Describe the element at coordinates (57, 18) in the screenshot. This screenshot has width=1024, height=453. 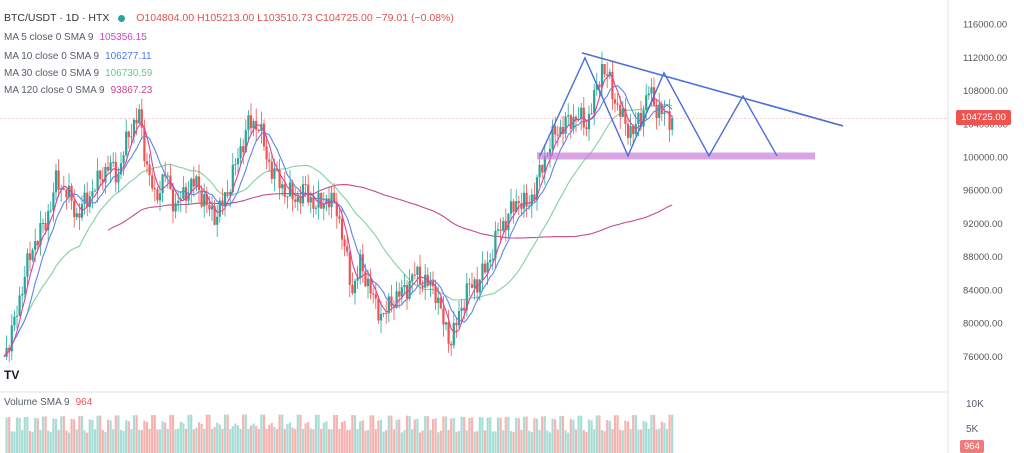
I see `symbol-label: BTC/USDT · 1D · HTX` at that location.